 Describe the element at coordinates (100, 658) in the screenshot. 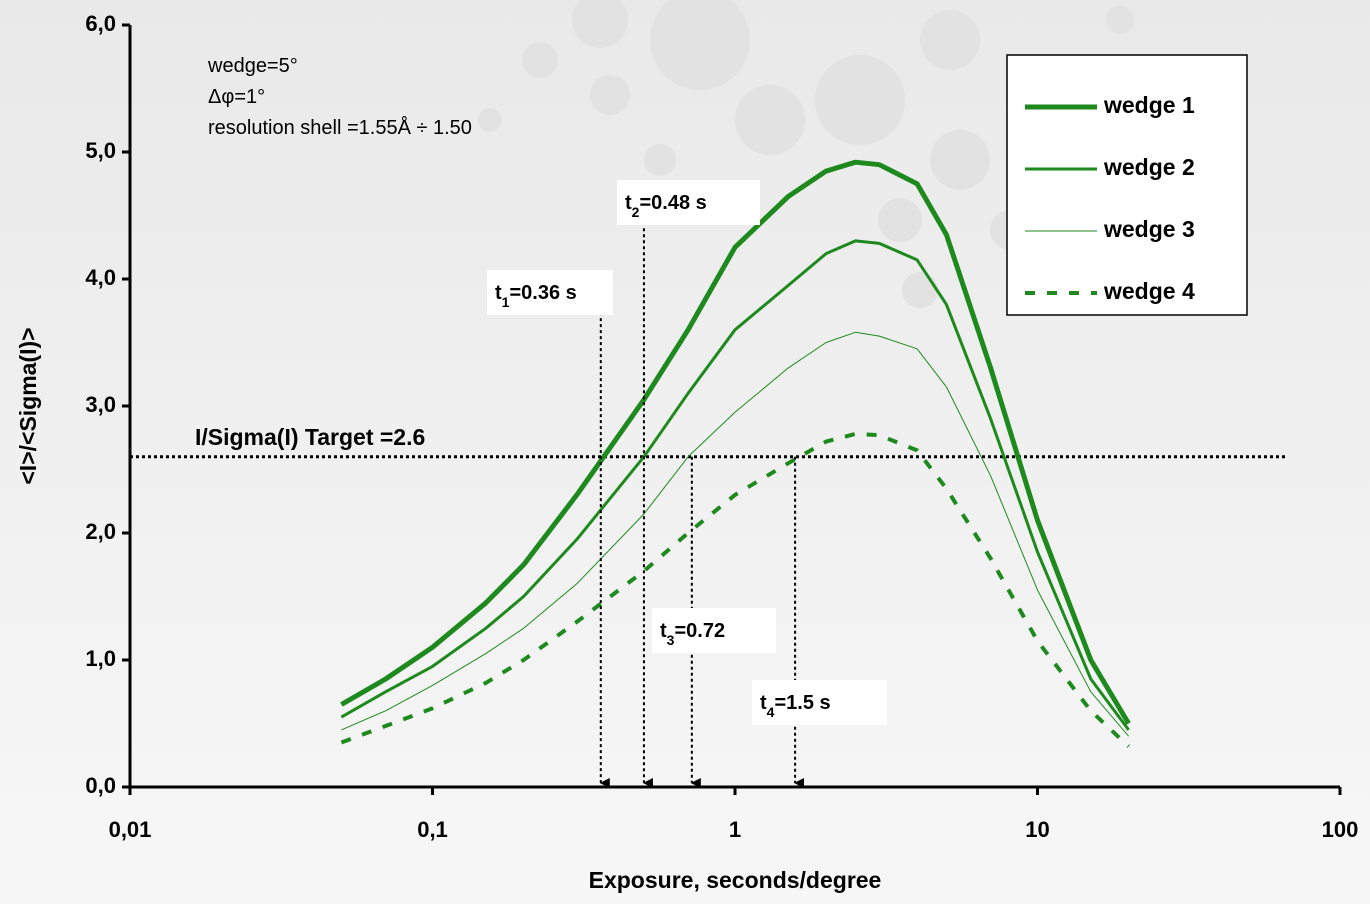

I see `y-tick-label: 1,0` at that location.